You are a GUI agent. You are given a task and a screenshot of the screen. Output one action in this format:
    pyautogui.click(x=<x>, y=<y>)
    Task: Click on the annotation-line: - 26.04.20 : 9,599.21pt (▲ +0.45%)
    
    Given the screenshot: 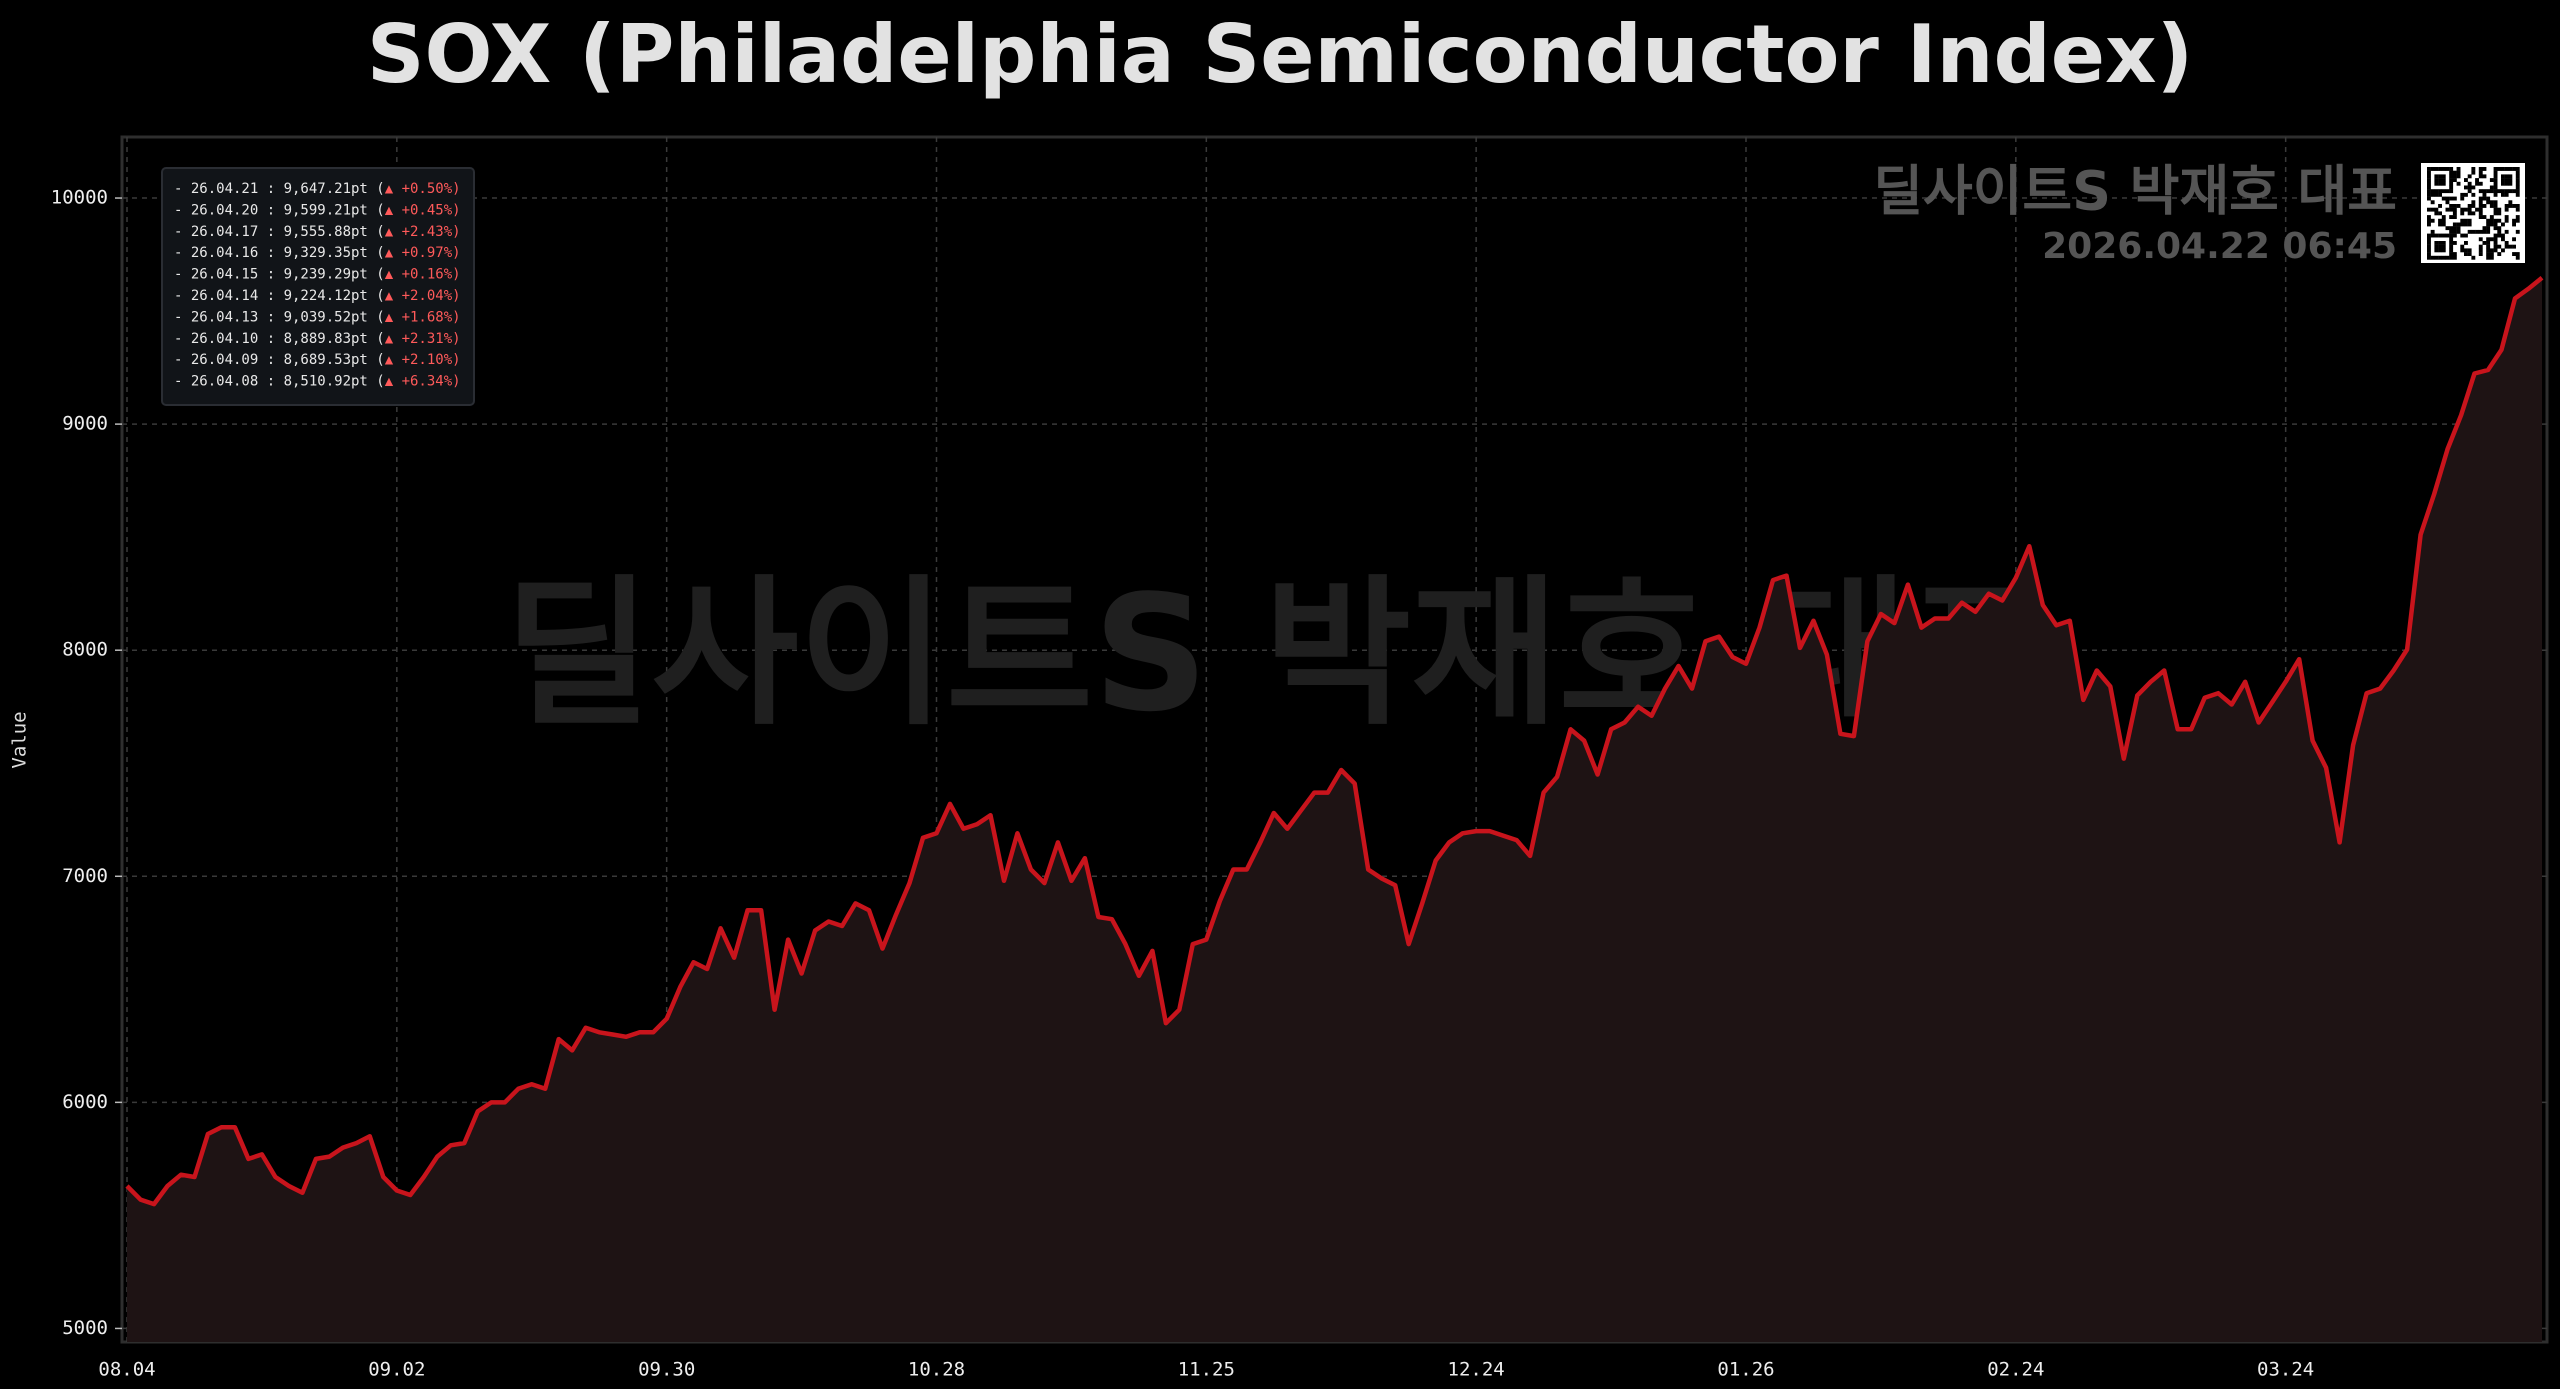 What is the action you would take?
    pyautogui.click(x=317, y=210)
    